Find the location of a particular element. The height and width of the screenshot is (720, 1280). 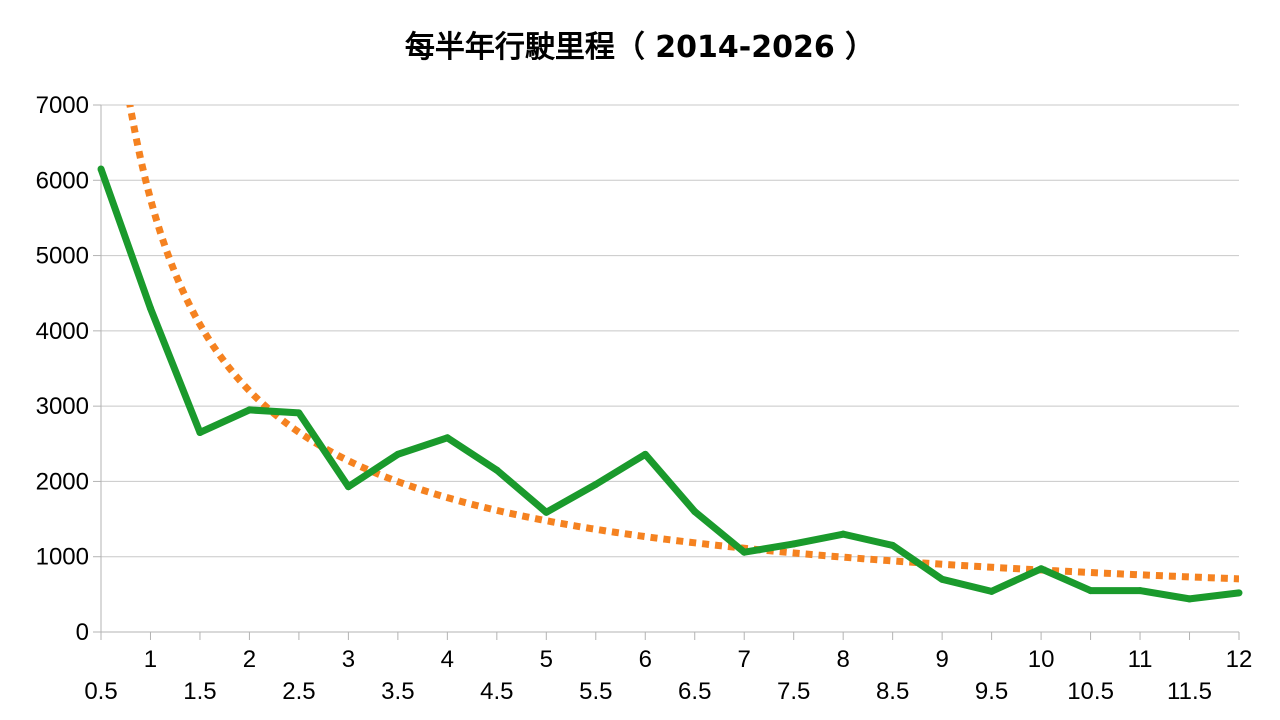

x-tick-label: 2 is located at coordinates (249, 659).